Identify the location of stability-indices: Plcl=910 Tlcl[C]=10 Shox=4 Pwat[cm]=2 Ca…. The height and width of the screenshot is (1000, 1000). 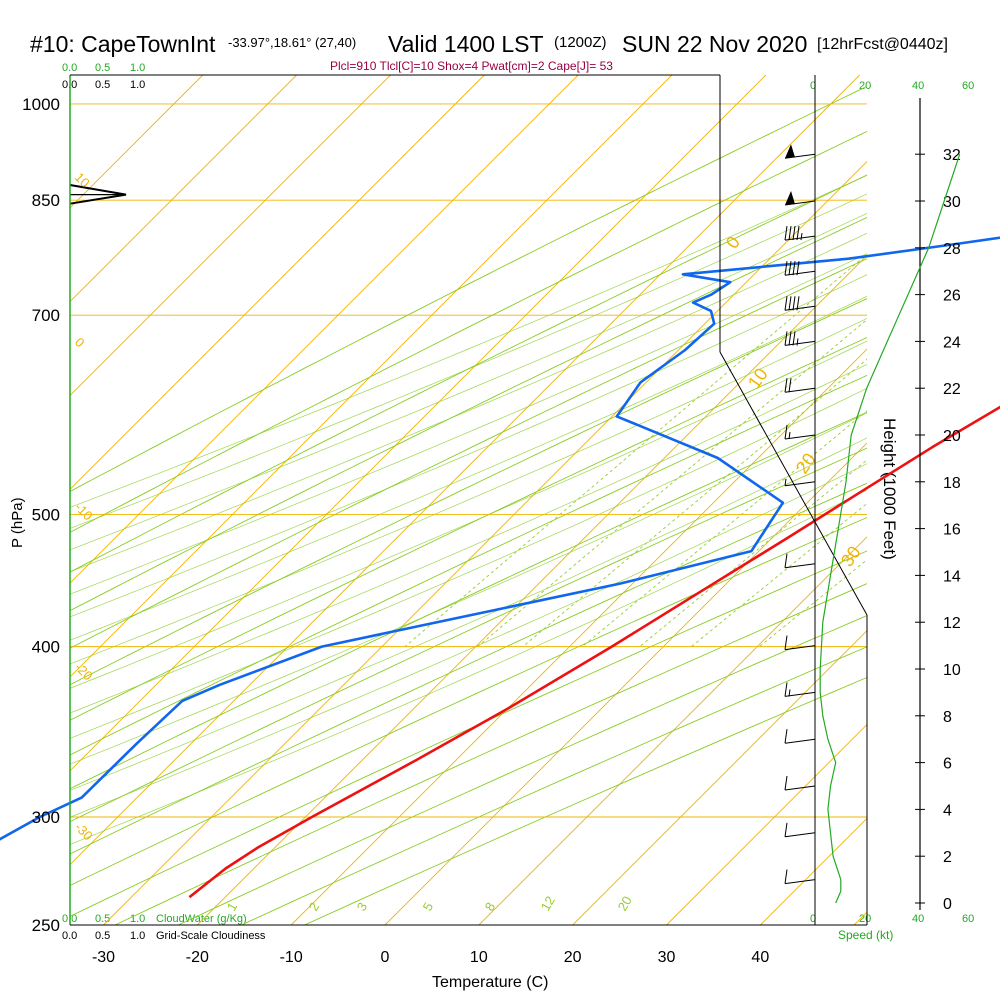
(471, 66).